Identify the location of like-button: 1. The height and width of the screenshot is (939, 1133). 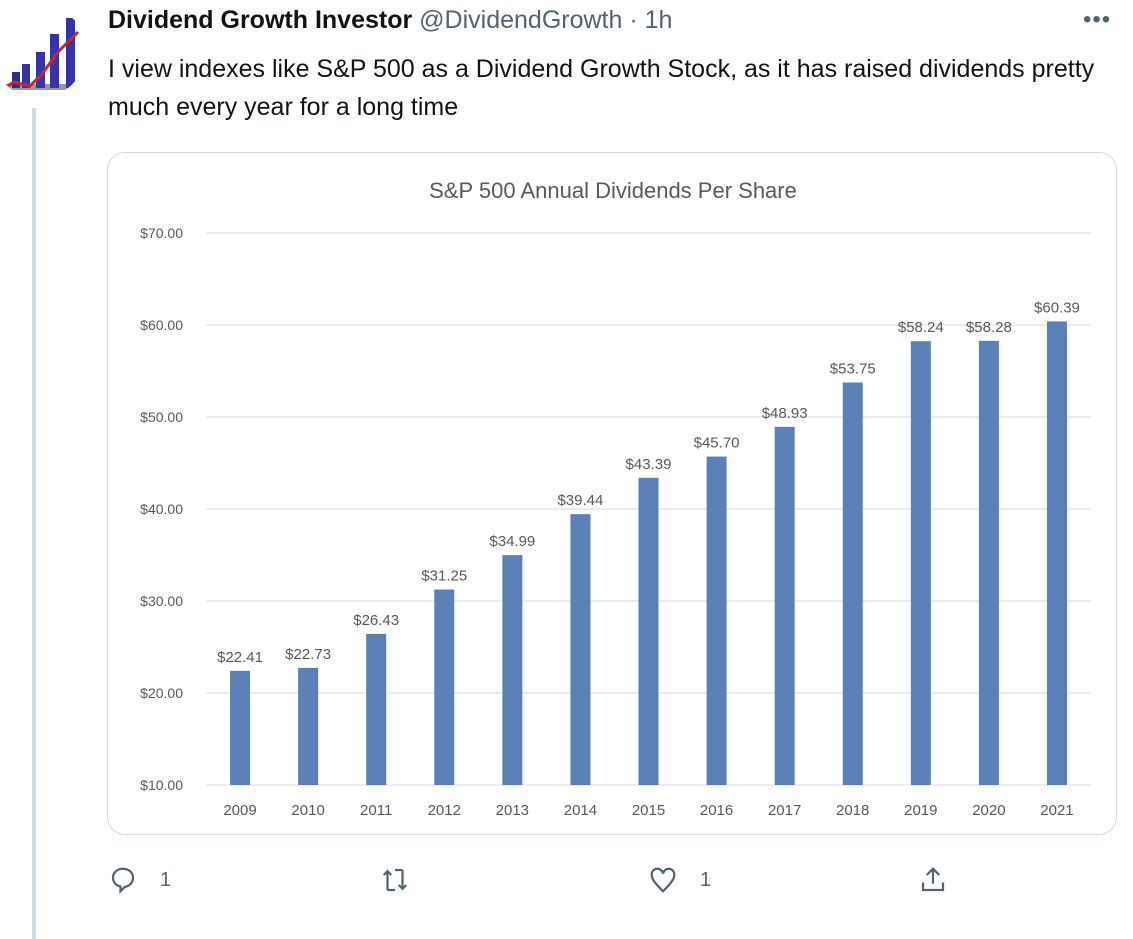
(679, 880).